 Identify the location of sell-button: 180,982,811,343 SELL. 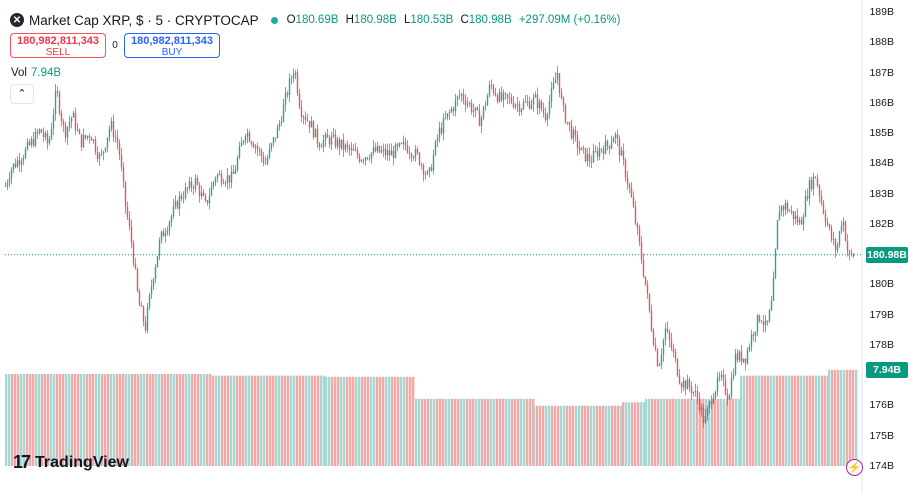
(58, 45).